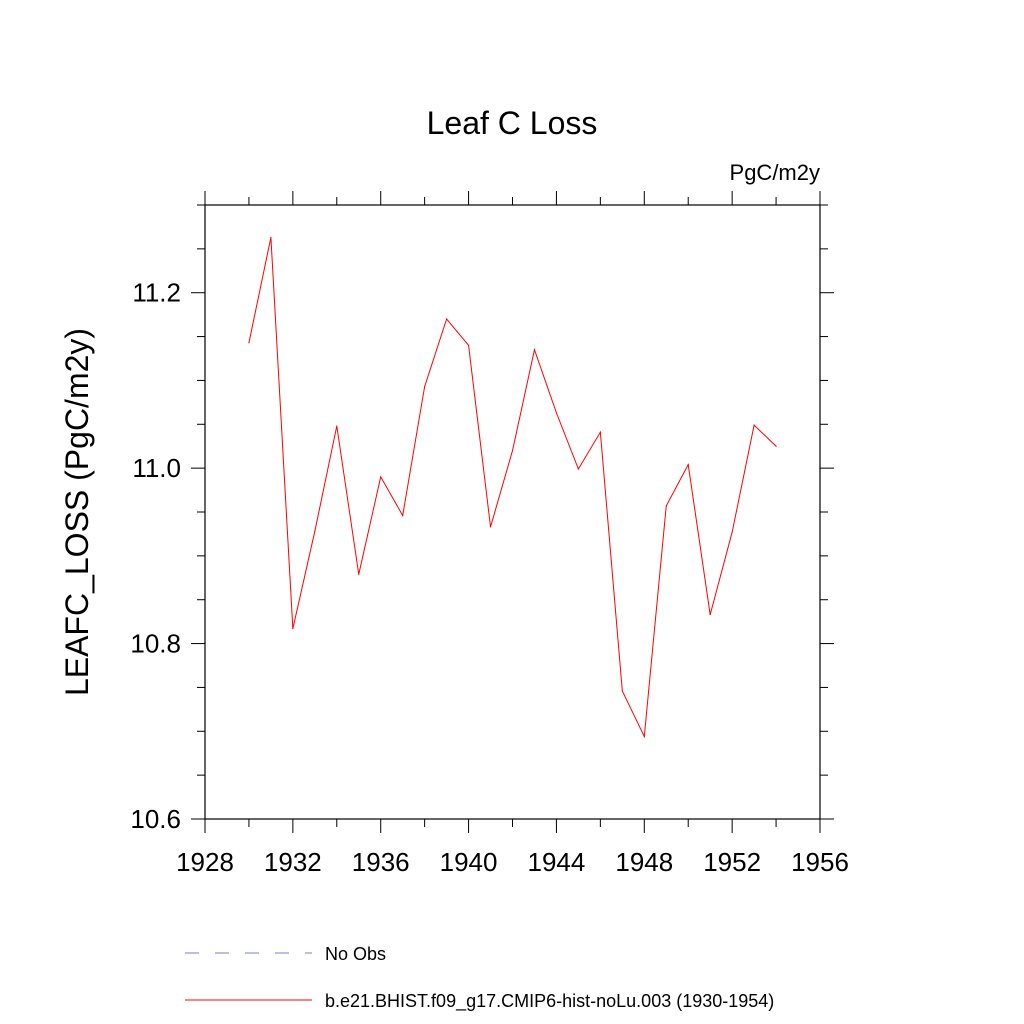 The image size is (1024, 1024). What do you see at coordinates (77, 512) in the screenshot?
I see `y-axis-label: LEAFC_LOSS (PgC/m2y)` at bounding box center [77, 512].